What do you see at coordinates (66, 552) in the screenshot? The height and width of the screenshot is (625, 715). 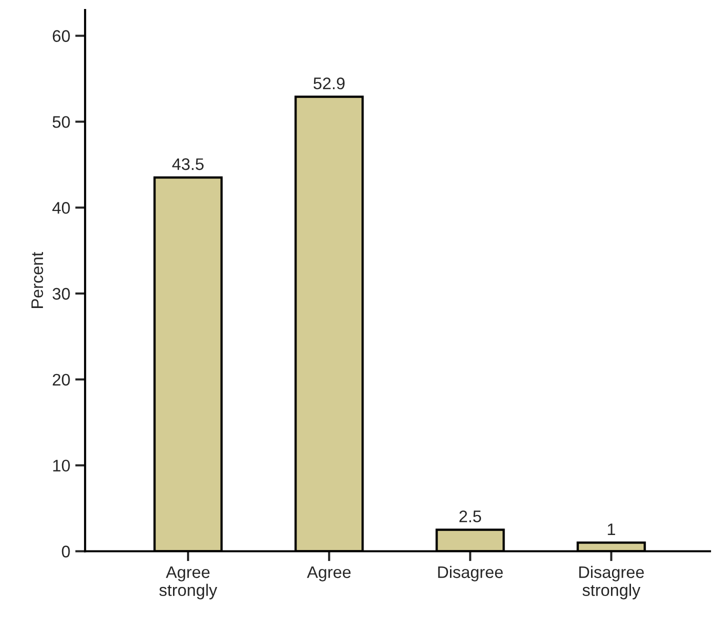 I see `y-tick-label: 0` at bounding box center [66, 552].